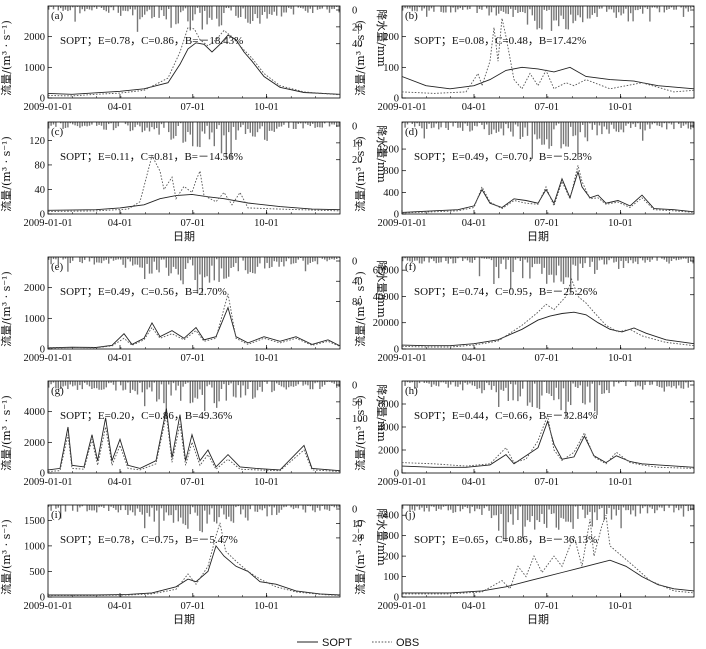 The height and width of the screenshot is (649, 706). What do you see at coordinates (40, 165) in the screenshot?
I see `y-tick-label: 80` at bounding box center [40, 165].